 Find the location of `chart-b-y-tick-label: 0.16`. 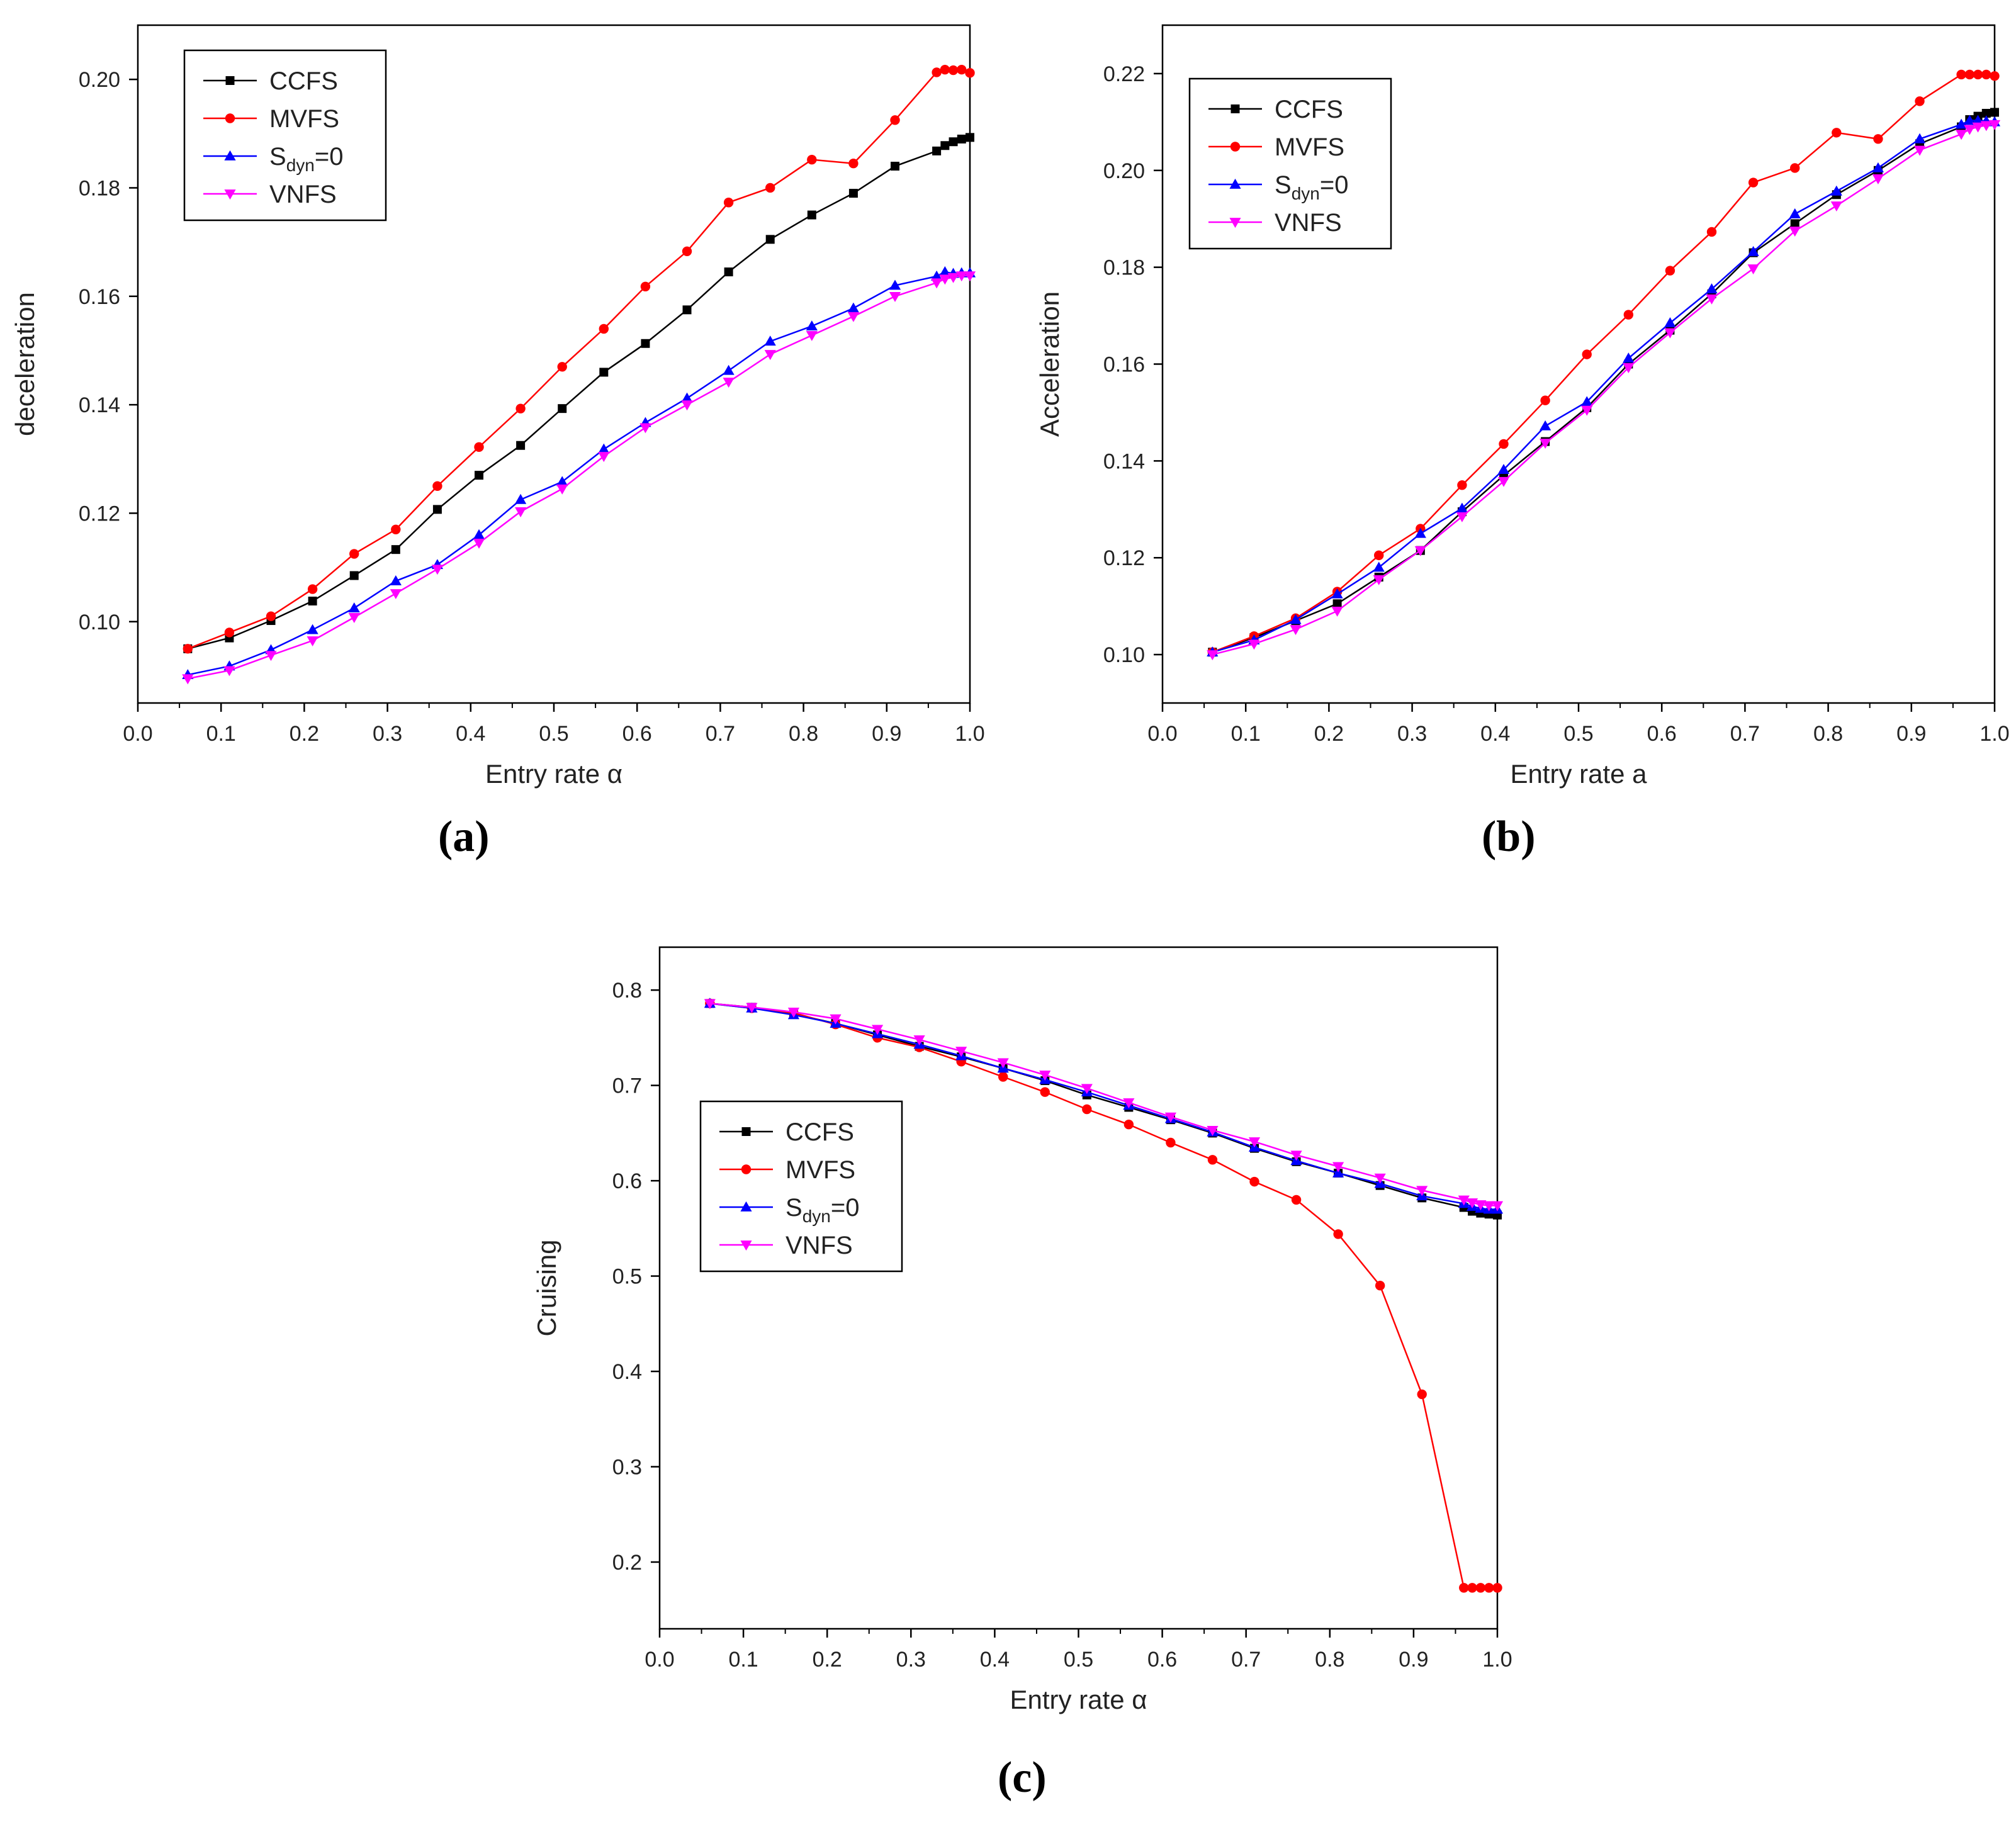

chart-b-y-tick-label: 0.16 is located at coordinates (1124, 365).